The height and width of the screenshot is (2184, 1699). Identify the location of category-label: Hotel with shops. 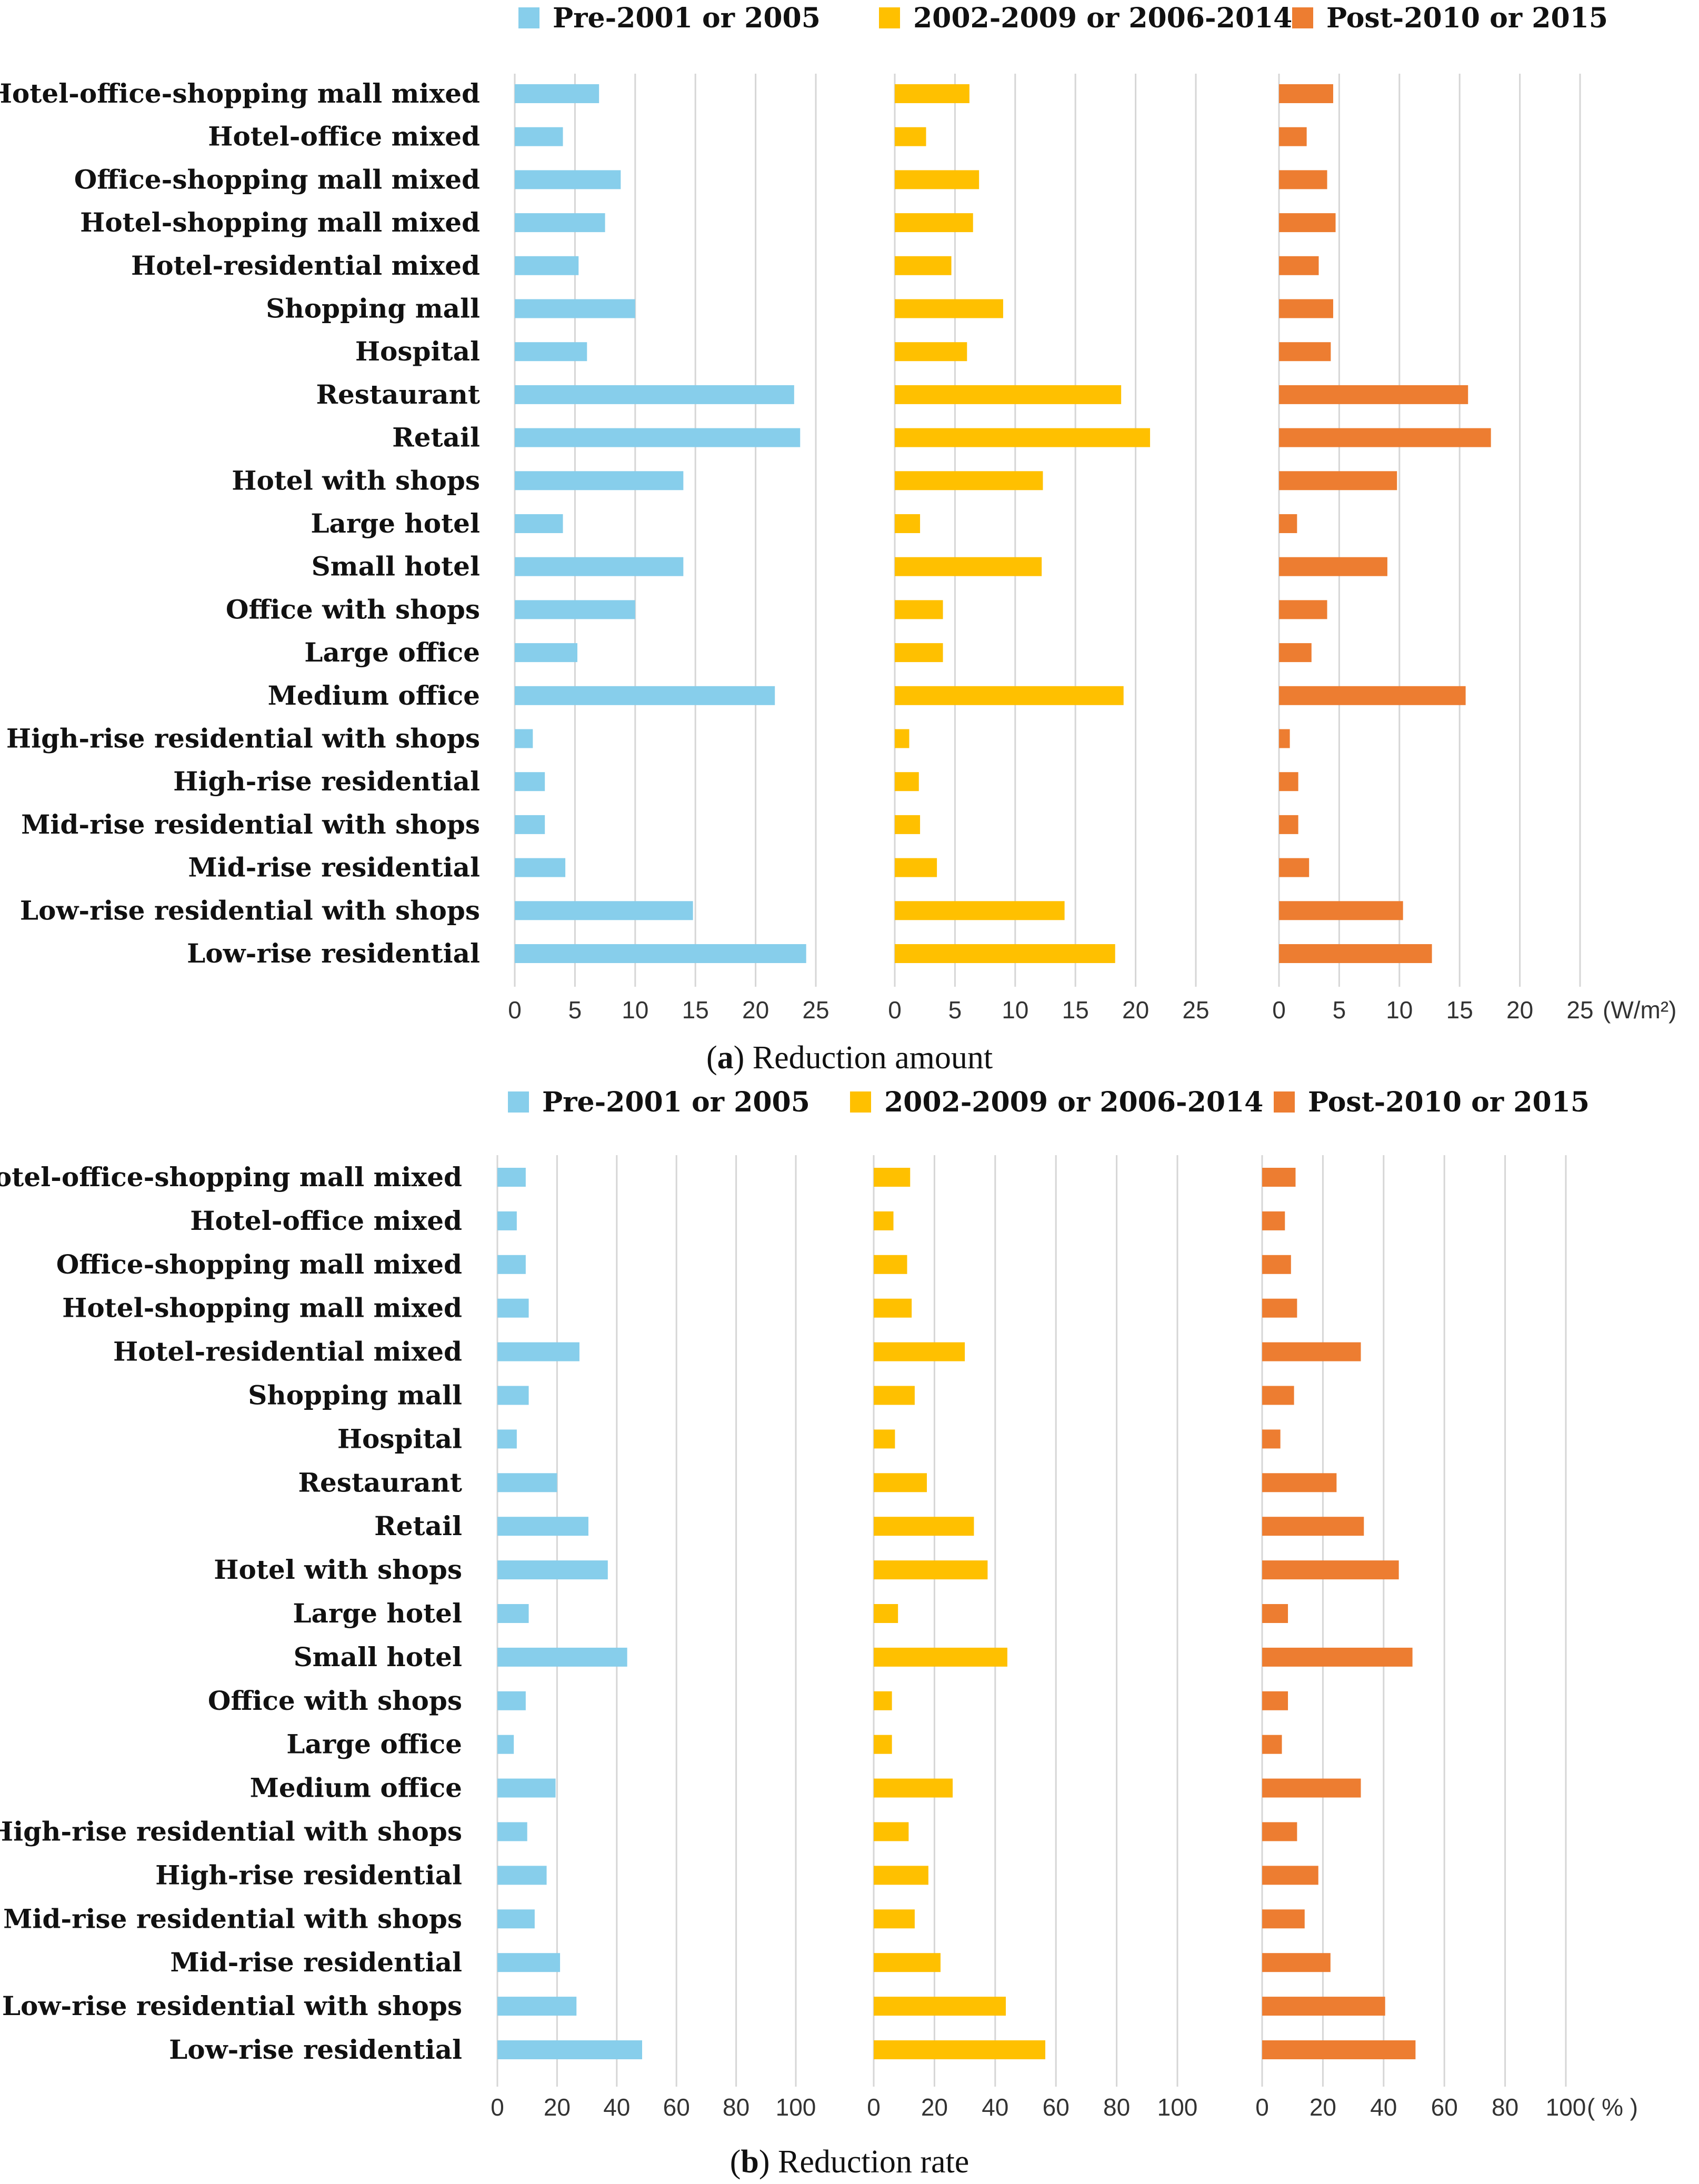
(356, 480).